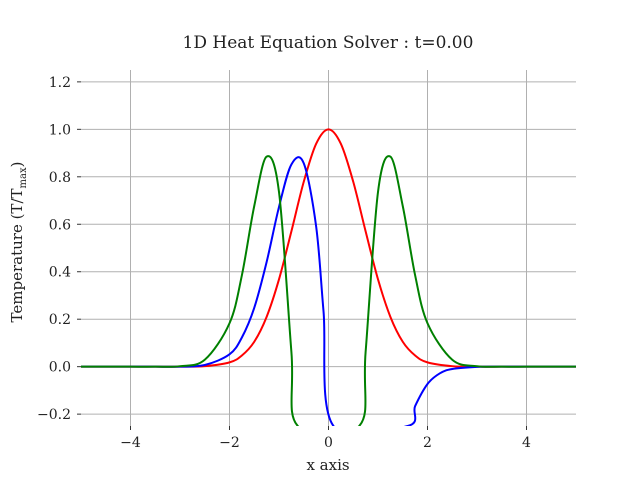 This screenshot has width=640, height=480. Describe the element at coordinates (60, 178) in the screenshot. I see `y-tick-label: 0.8` at that location.